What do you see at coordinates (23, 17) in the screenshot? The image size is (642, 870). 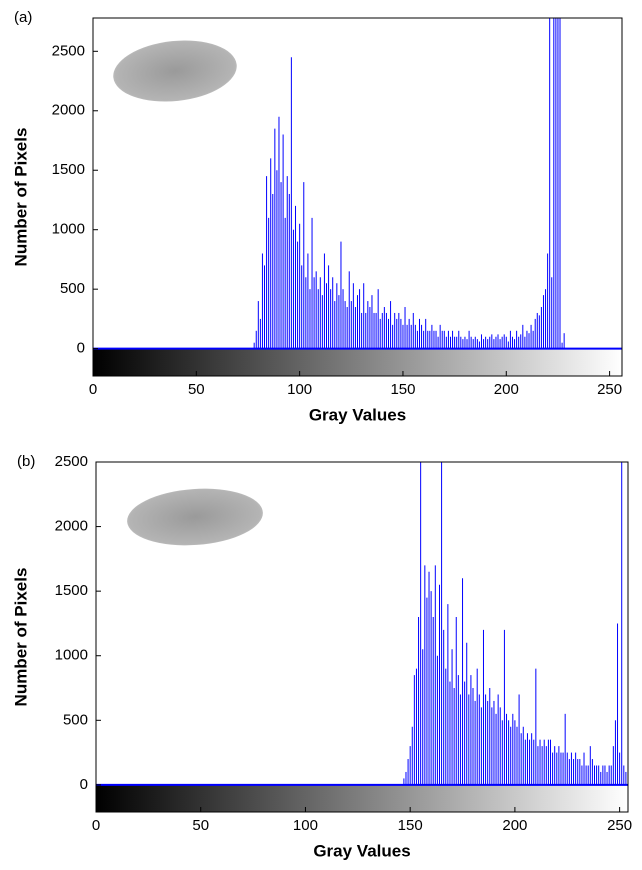 I see `panel-label: (a)` at bounding box center [23, 17].